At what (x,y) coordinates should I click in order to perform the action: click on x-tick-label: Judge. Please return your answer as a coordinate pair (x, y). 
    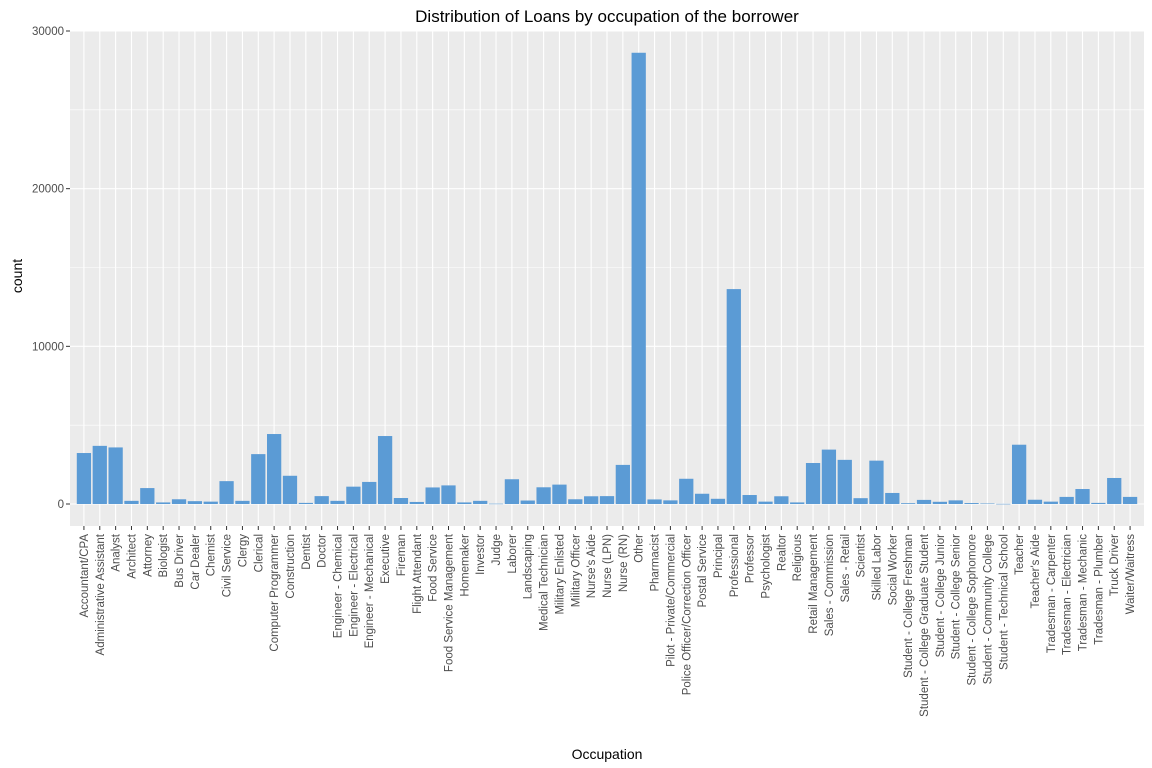
    Looking at the image, I should click on (497, 549).